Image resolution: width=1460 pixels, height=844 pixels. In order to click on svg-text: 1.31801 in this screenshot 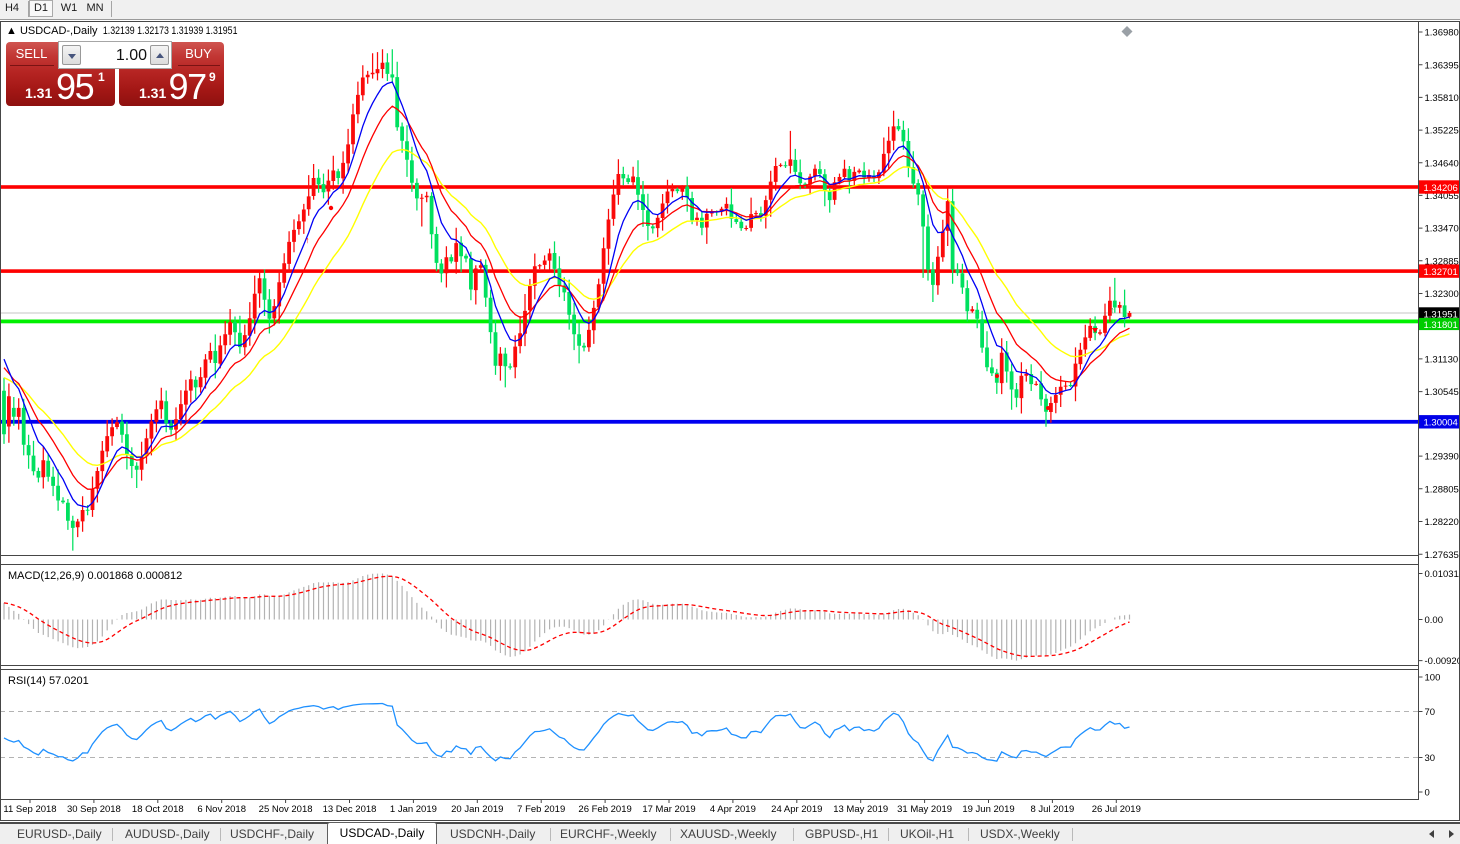, I will do `click(1441, 325)`.